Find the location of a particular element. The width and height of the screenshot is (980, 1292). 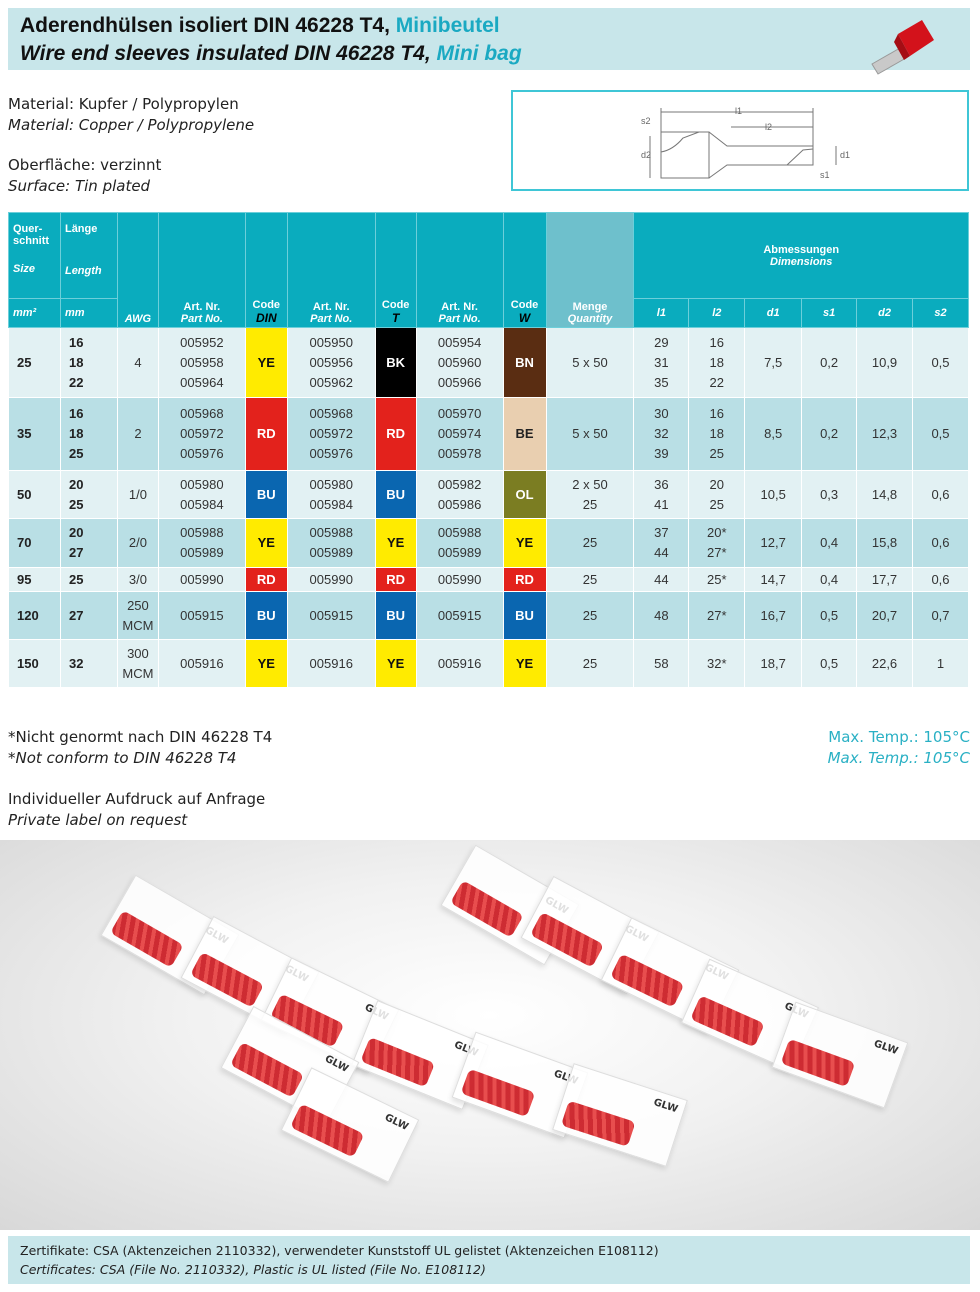

ferrule-icon is located at coordinates (902, 47).